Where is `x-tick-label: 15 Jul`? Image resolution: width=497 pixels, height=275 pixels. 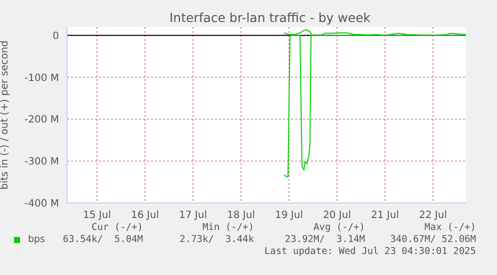
x-tick-label: 15 Jul is located at coordinates (97, 216).